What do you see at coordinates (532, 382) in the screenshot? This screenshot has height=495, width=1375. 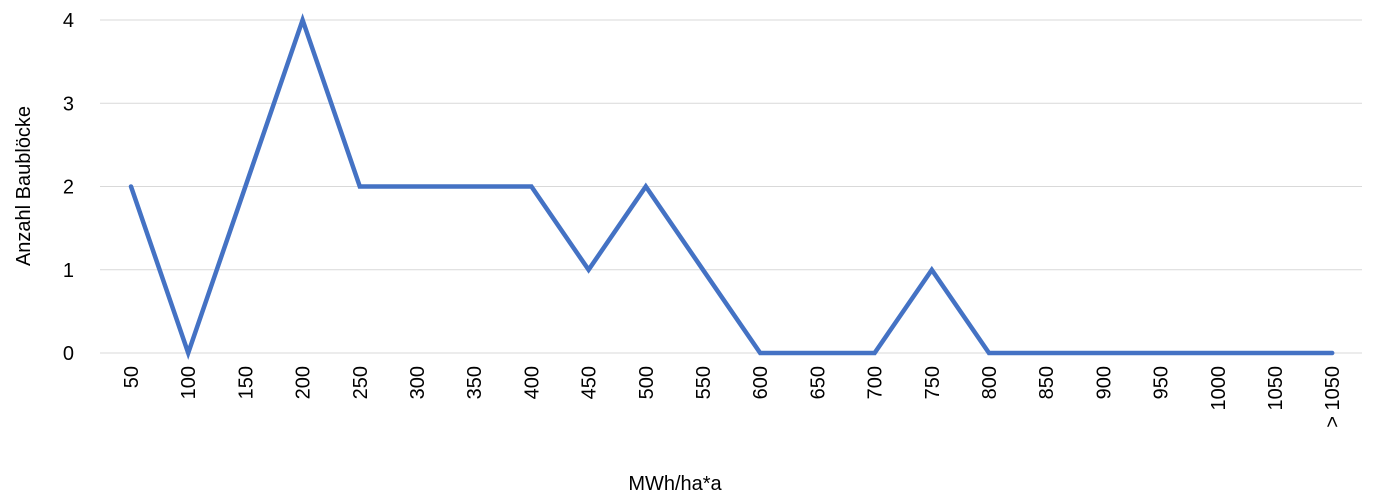 I see `x-tick-label: 400` at bounding box center [532, 382].